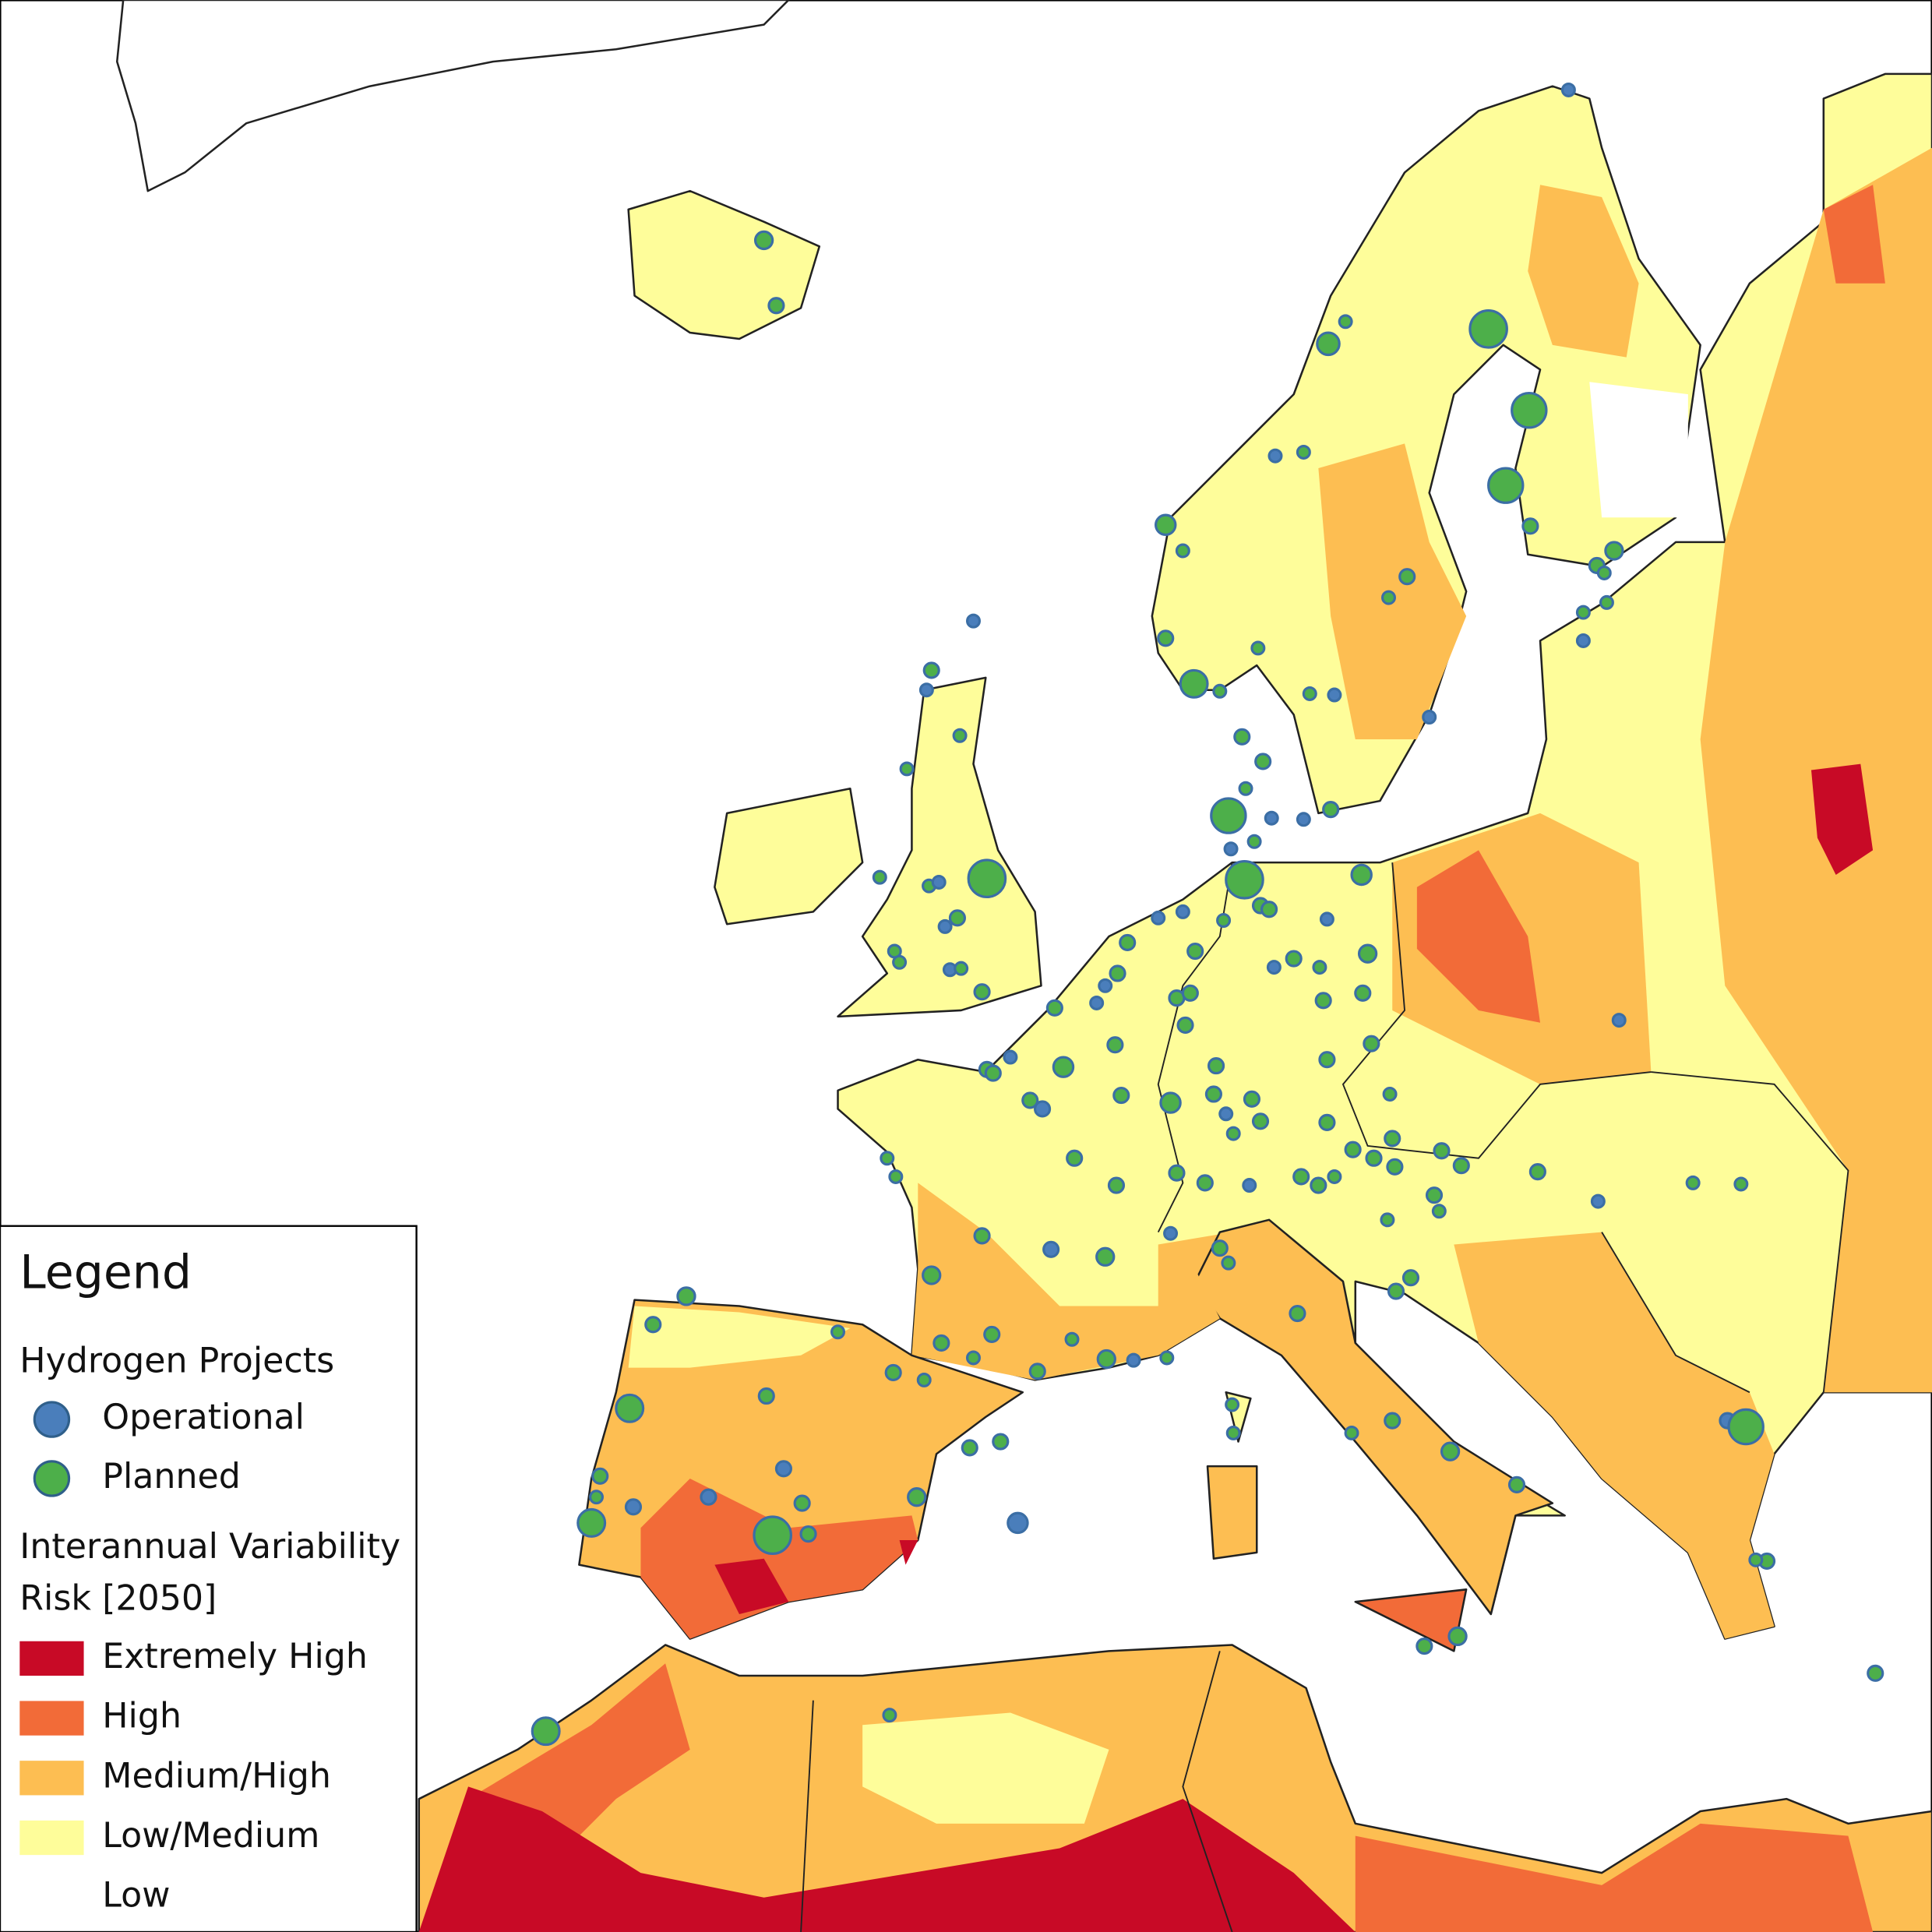 This screenshot has width=1932, height=1932. I want to click on legend-label: Medium/High, so click(217, 1776).